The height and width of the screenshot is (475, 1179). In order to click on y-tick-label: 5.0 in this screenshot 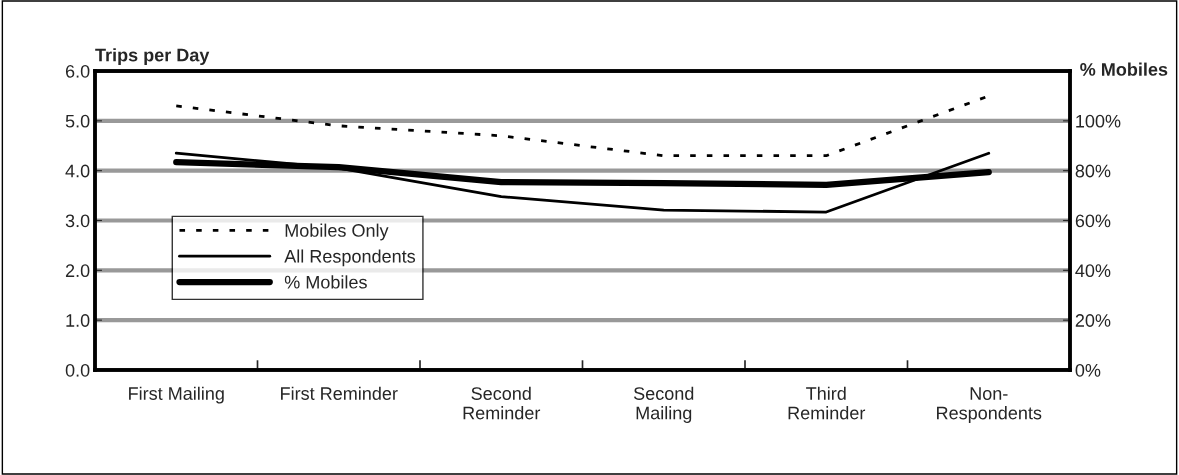, I will do `click(77, 121)`.